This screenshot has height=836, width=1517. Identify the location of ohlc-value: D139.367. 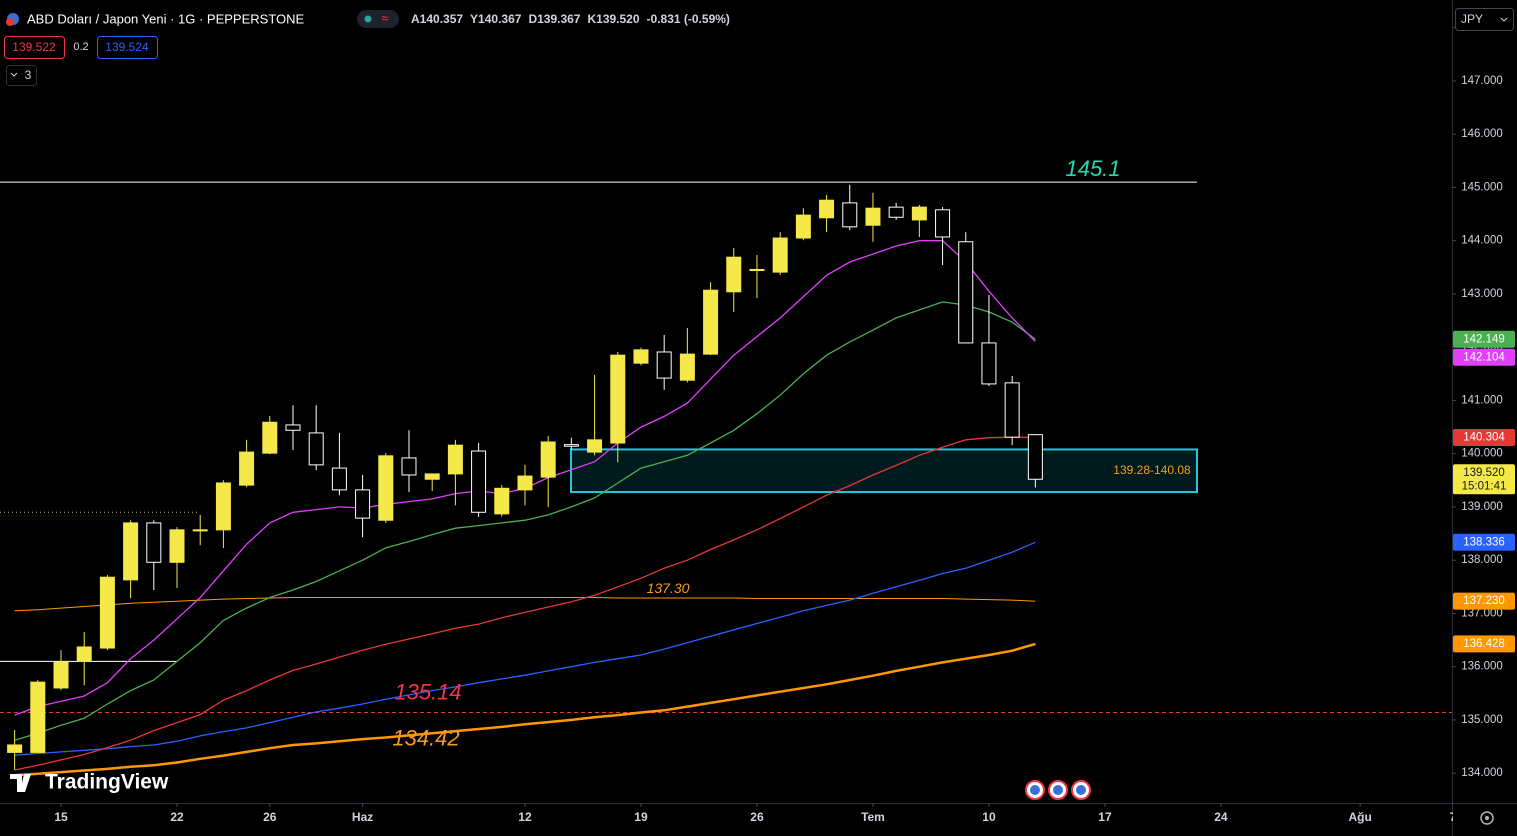
(554, 19).